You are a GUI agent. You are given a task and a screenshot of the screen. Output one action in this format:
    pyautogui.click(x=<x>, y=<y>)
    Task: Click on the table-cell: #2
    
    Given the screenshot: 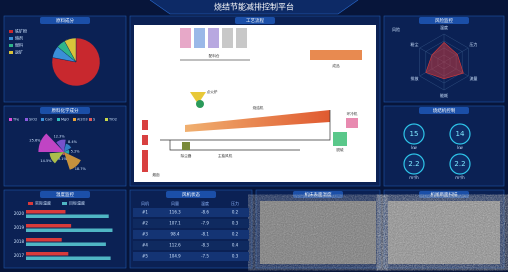 What is the action you would take?
    pyautogui.click(x=145, y=223)
    